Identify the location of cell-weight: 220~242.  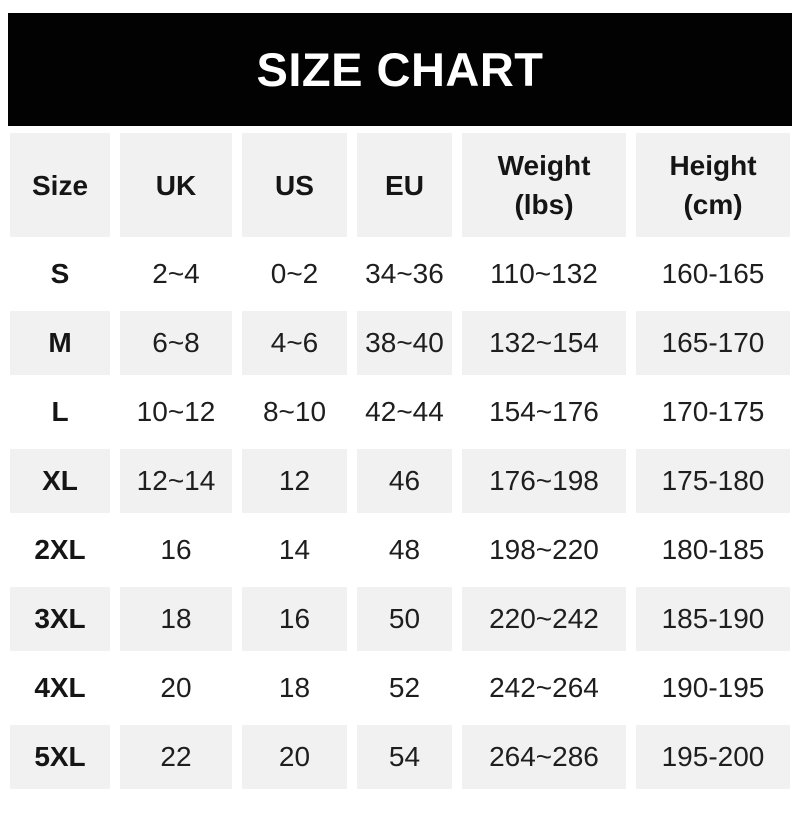
(544, 619).